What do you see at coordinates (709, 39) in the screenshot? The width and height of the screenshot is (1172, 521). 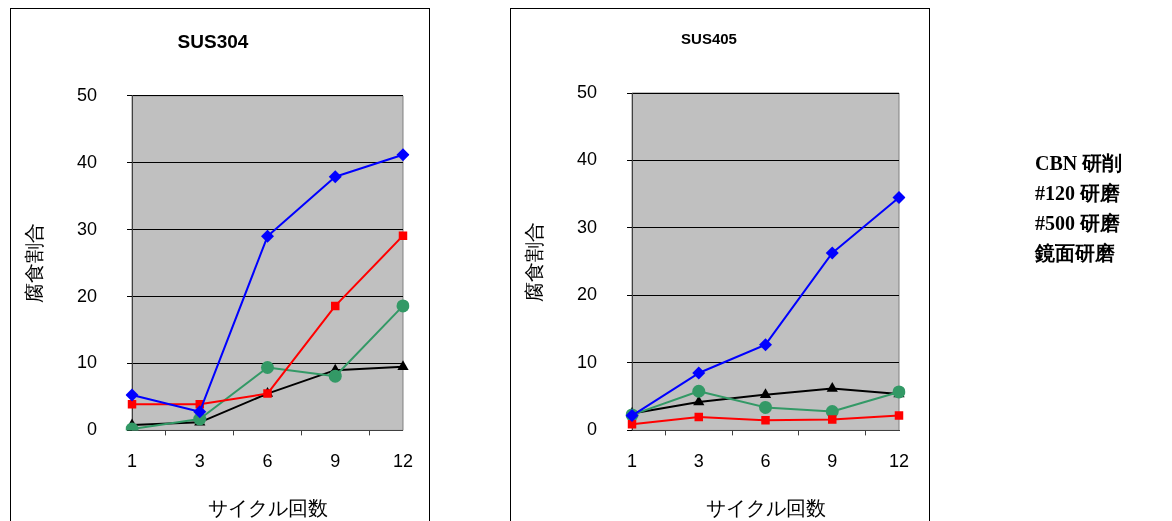 I see `chart-title: SUS405` at bounding box center [709, 39].